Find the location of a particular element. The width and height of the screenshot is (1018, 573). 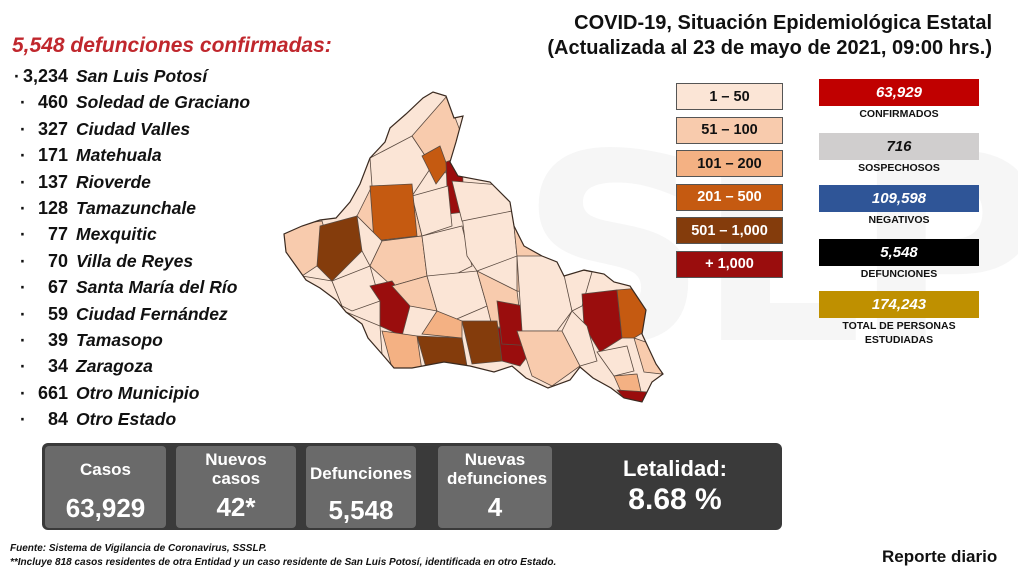

municipality-count: 59 is located at coordinates (57, 313).